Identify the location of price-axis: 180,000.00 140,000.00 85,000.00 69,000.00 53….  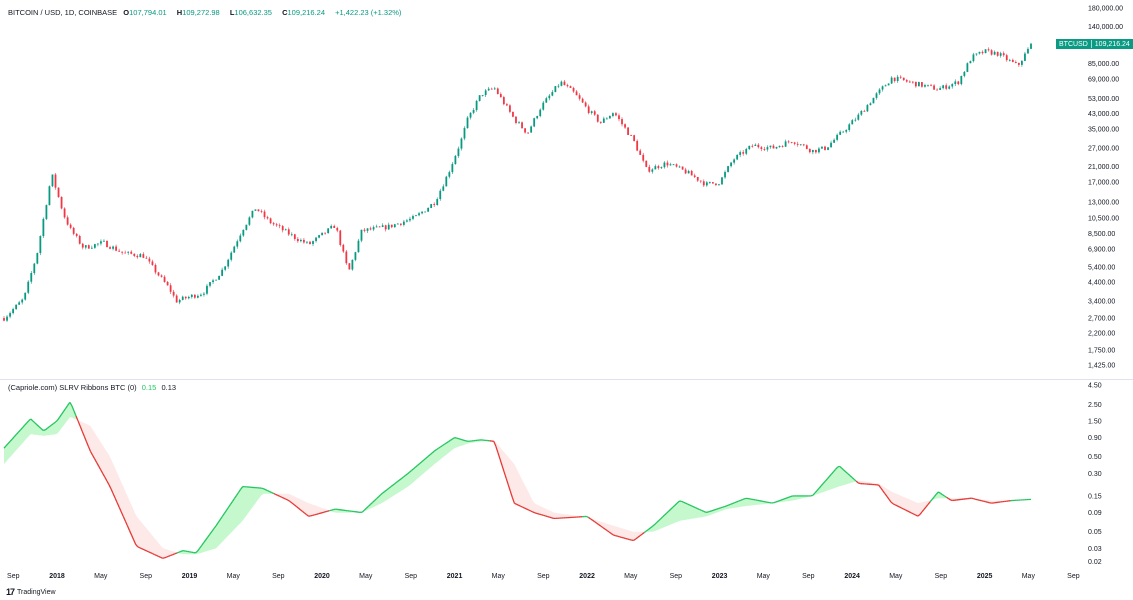
(1105, 188).